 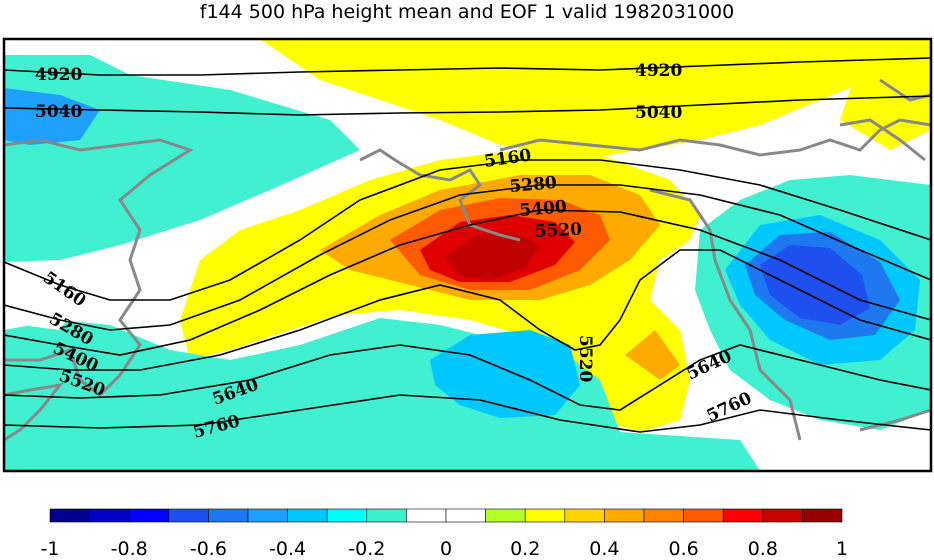 I want to click on coastline-alaska-south, so click(x=725, y=314).